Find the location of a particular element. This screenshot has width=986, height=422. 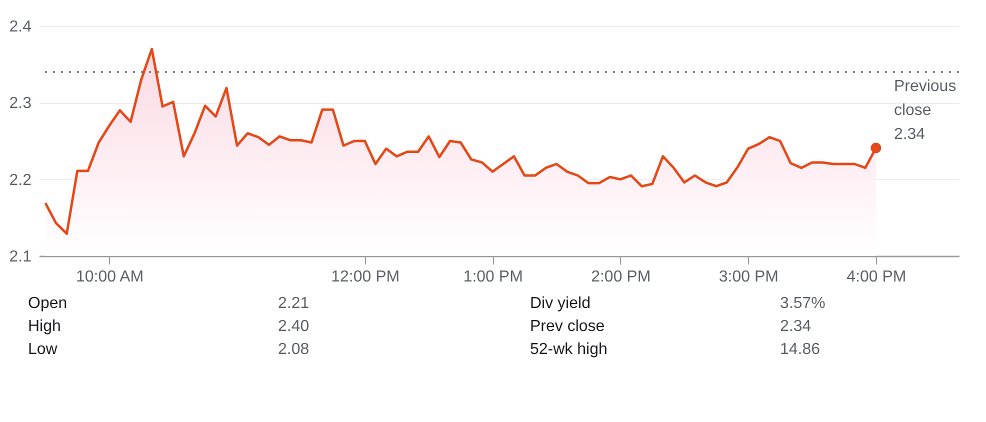

text: Open is located at coordinates (48, 304).